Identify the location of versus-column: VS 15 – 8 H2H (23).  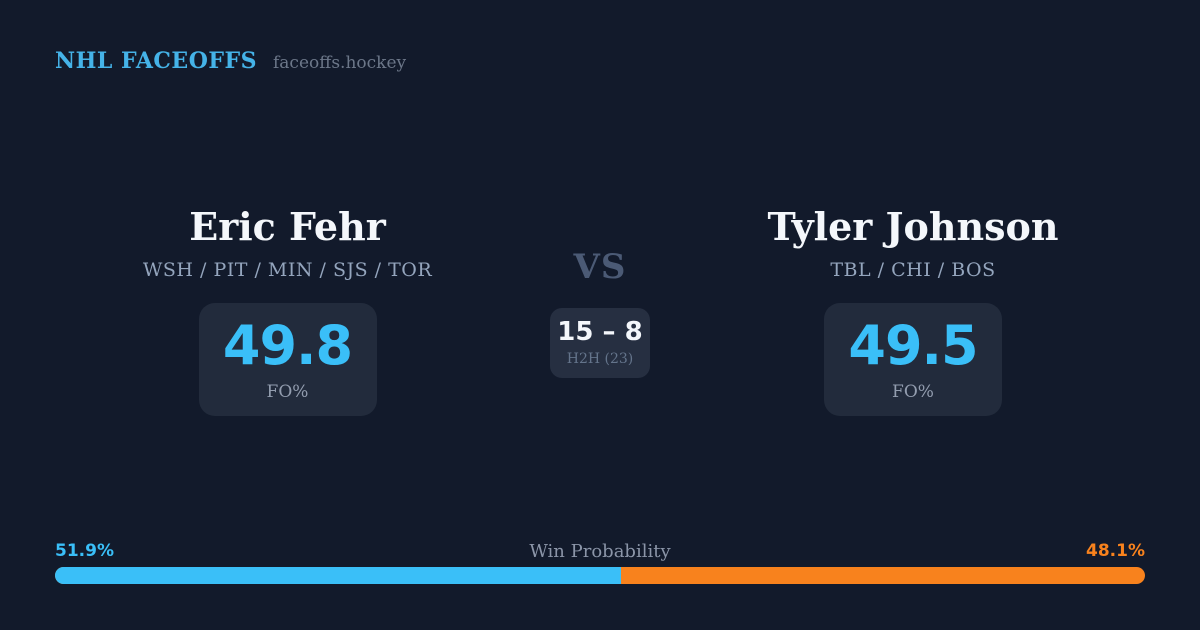
(600, 314).